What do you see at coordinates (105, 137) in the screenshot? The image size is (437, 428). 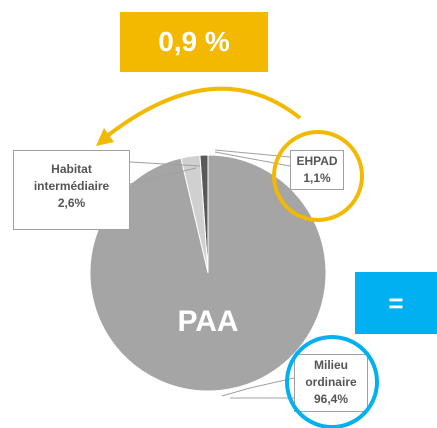 I see `arrow-head` at bounding box center [105, 137].